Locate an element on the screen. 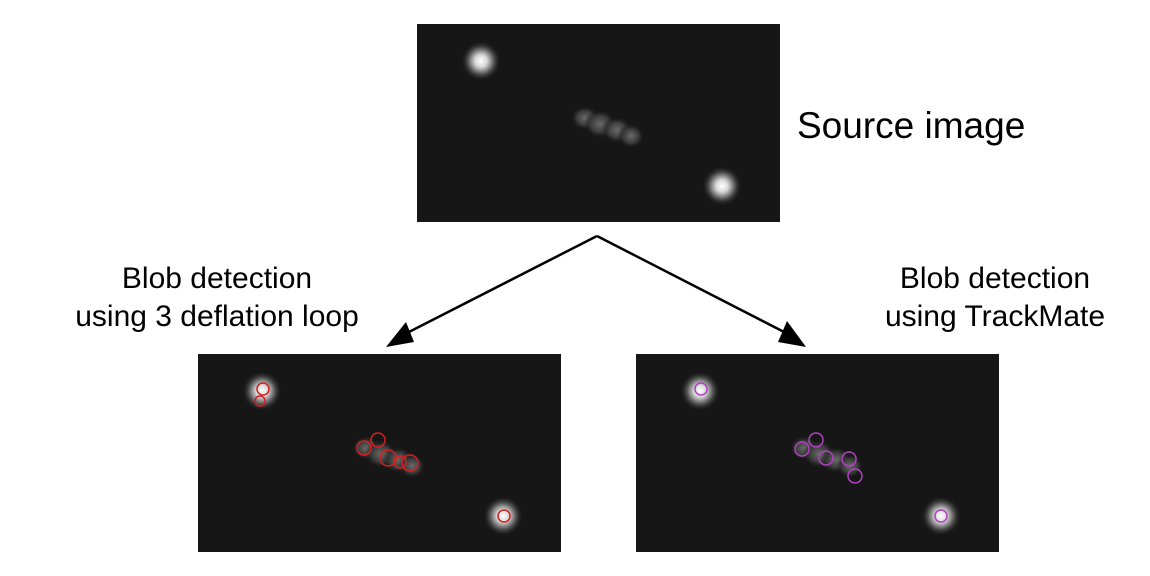  source-image is located at coordinates (598, 123).